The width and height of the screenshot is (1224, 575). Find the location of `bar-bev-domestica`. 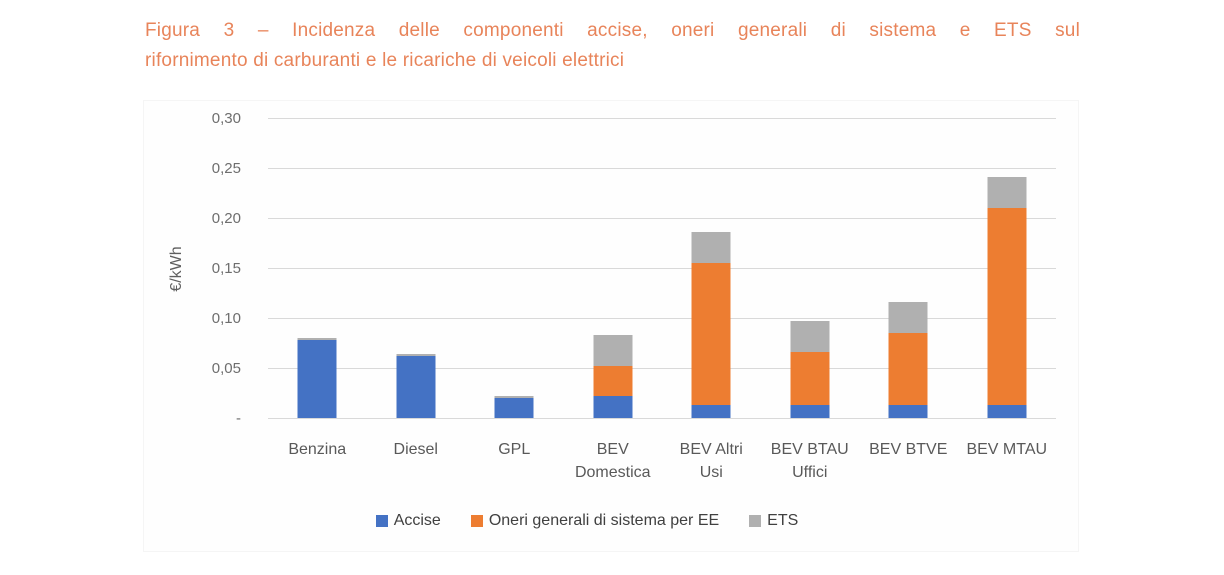

bar-bev-domestica is located at coordinates (613, 376).